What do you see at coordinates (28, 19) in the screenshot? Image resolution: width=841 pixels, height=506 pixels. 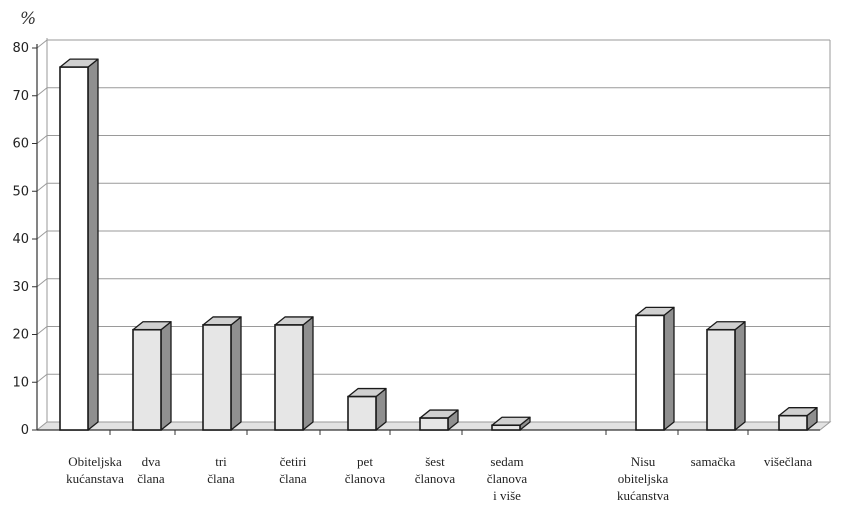 I see `y-unit-label: %` at bounding box center [28, 19].